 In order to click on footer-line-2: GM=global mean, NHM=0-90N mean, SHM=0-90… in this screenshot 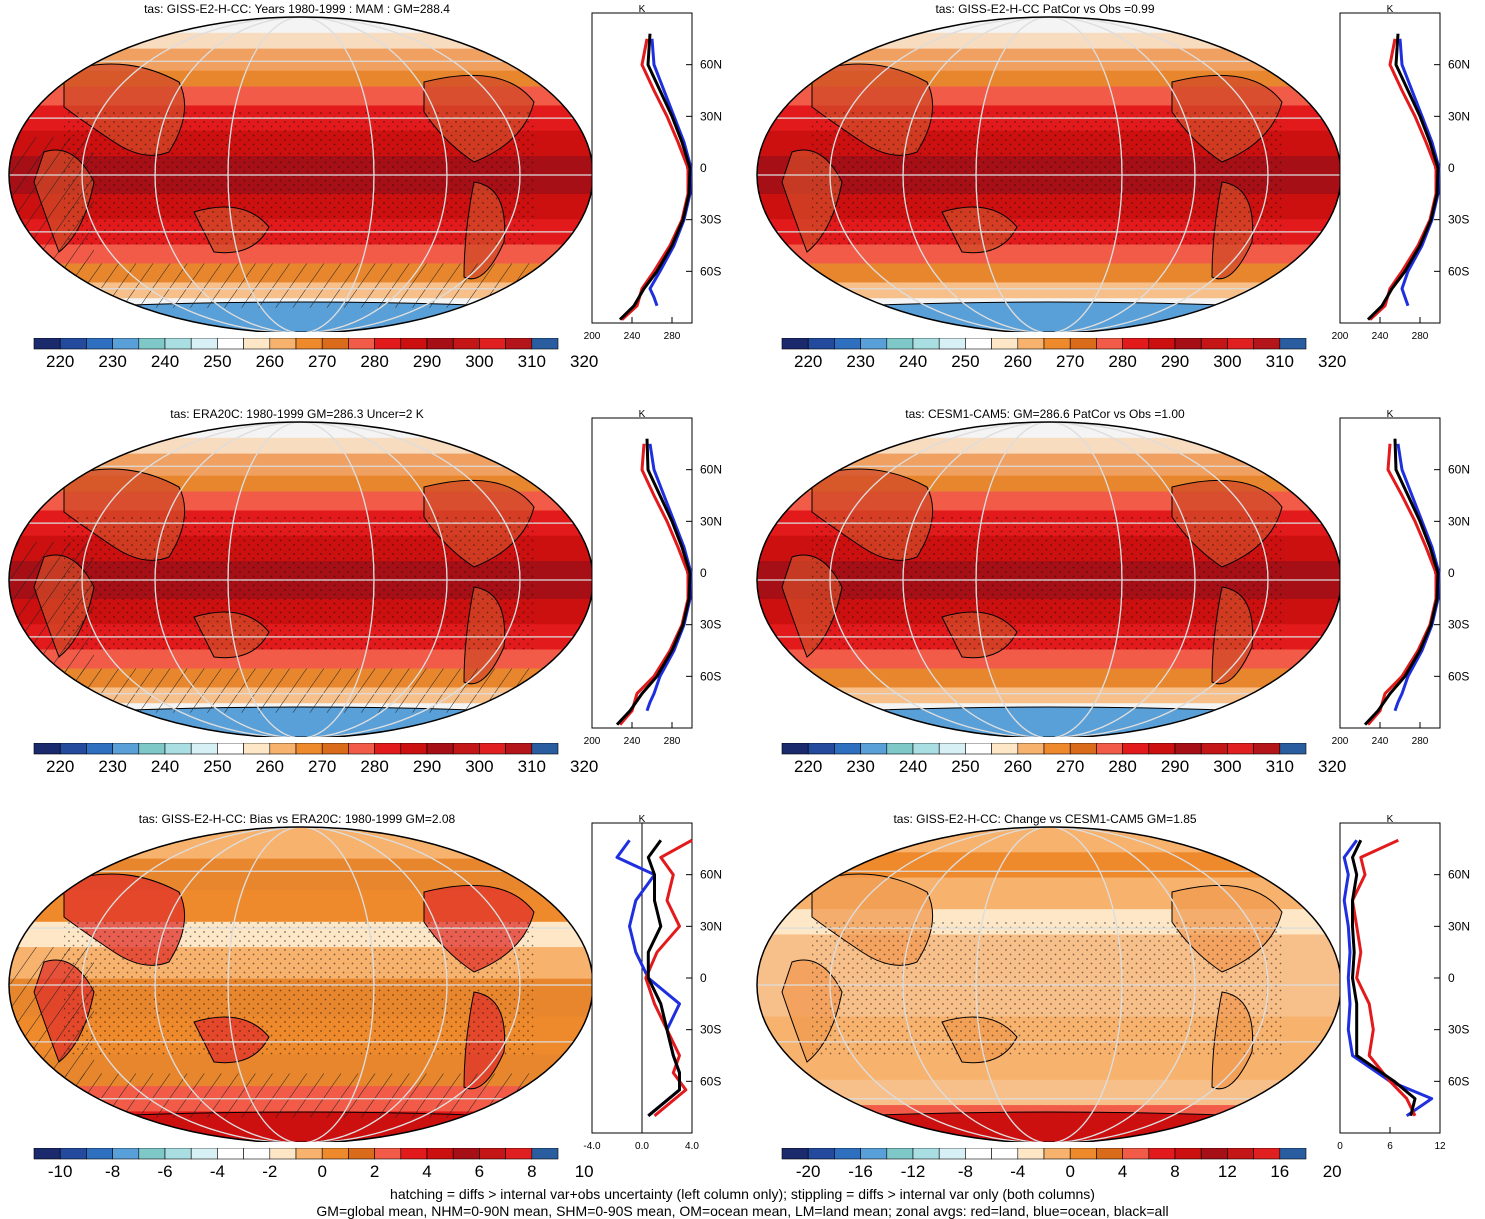, I will do `click(742, 1211)`.